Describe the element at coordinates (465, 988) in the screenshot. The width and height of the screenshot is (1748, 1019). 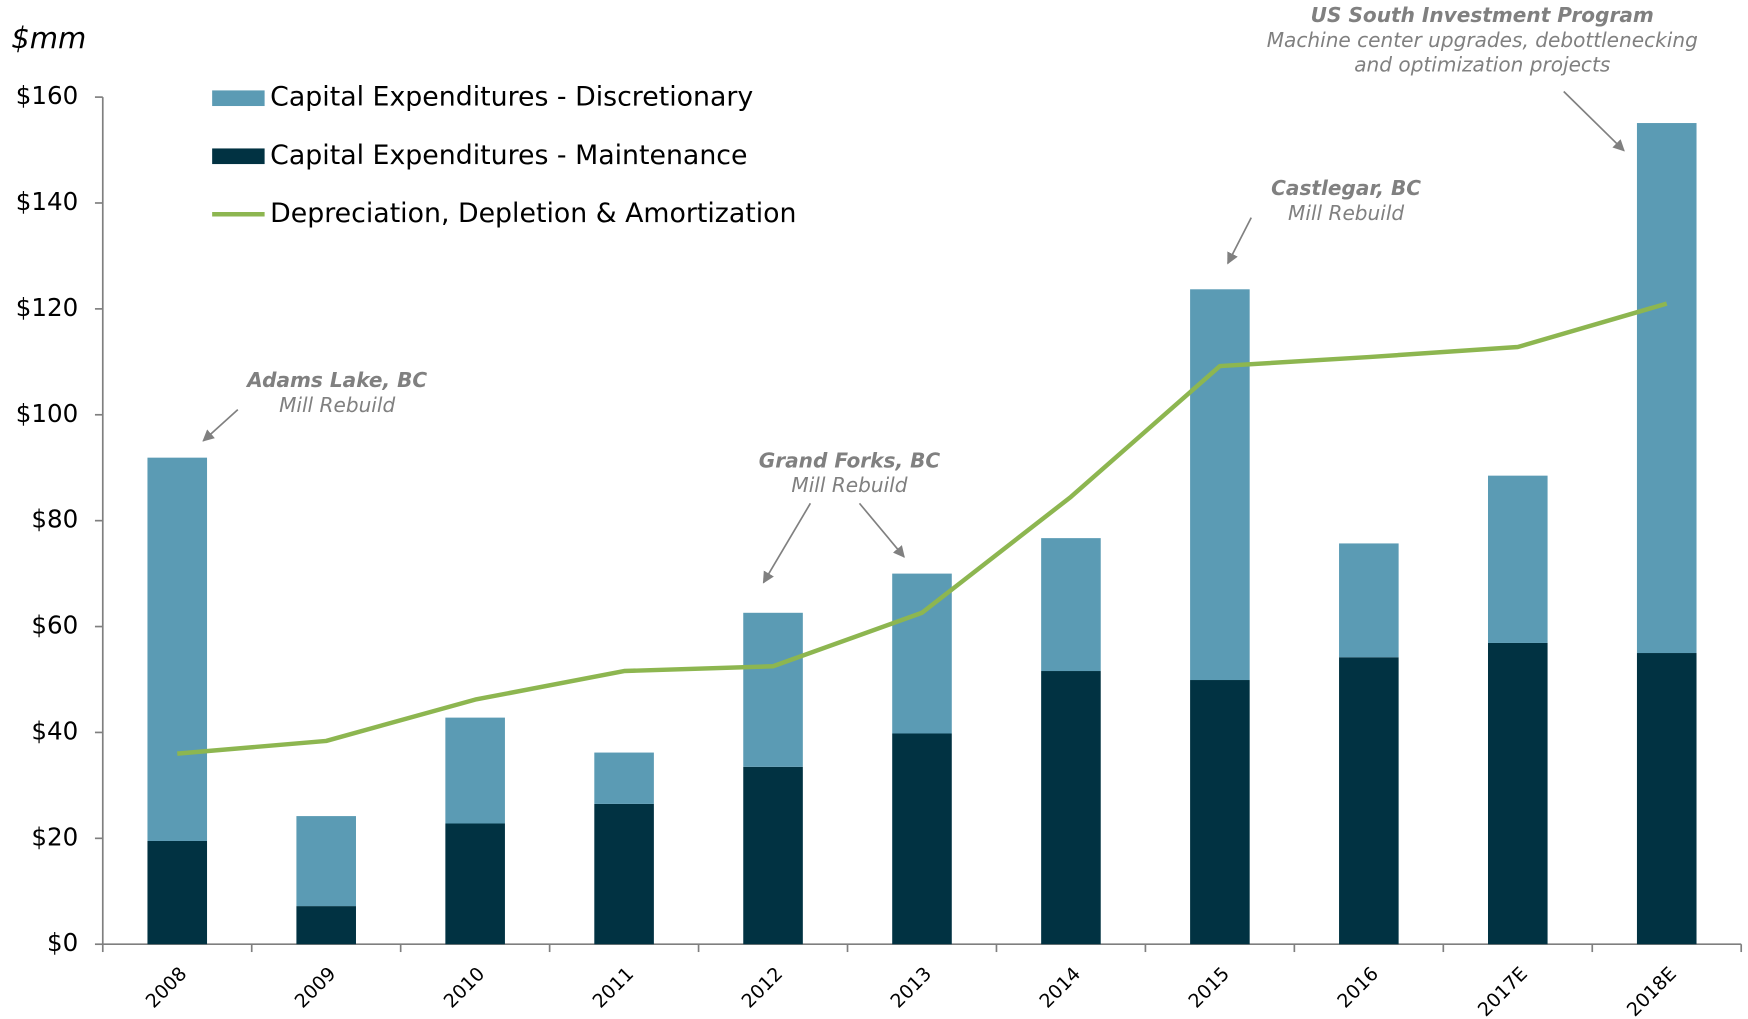
I see `x-tick-label: 2010` at that location.